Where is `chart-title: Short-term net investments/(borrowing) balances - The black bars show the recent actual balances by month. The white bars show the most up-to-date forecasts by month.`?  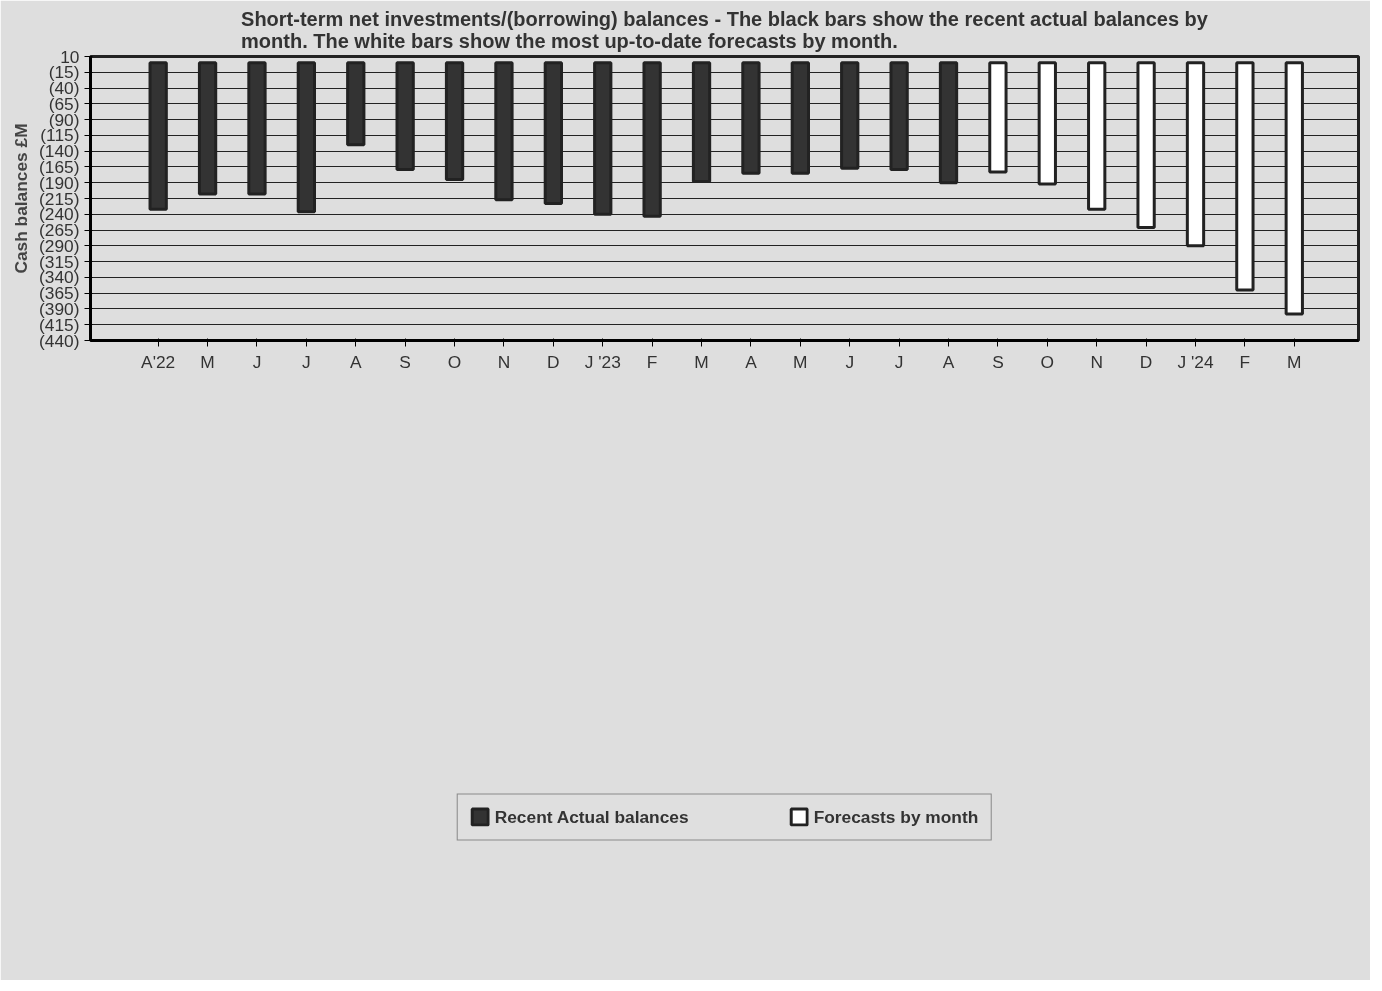
chart-title: Short-term net investments/(borrowing) balances - The black bars show the recent actual balances by month. The white bars show the most up-to-date forecasts by month. is located at coordinates (725, 29).